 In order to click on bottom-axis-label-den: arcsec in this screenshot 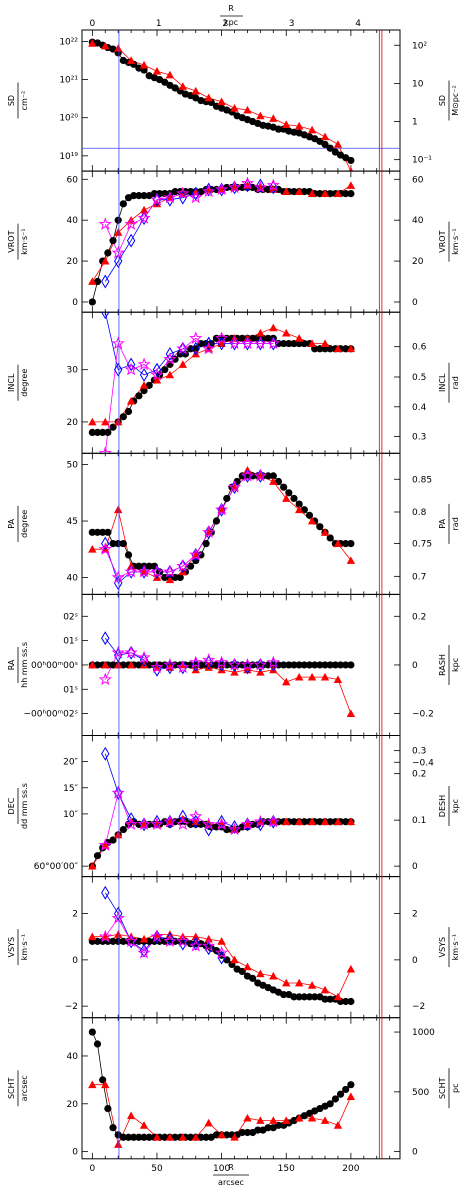, I will do `click(231, 1182)`.